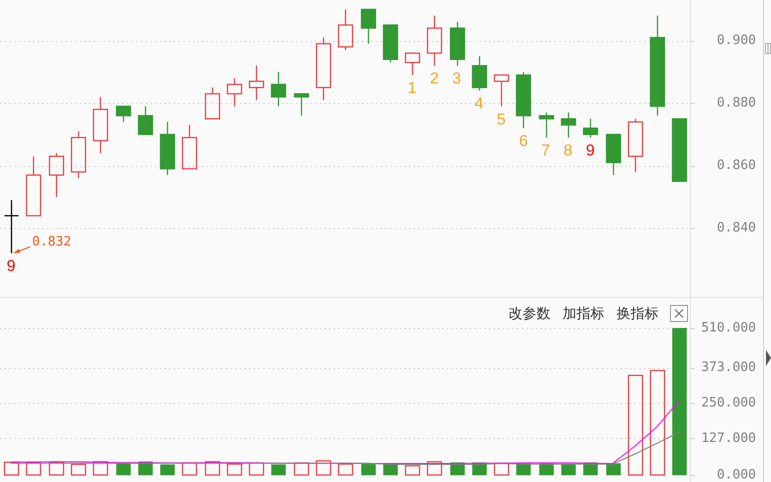  What do you see at coordinates (523, 141) in the screenshot?
I see `text: 6` at bounding box center [523, 141].